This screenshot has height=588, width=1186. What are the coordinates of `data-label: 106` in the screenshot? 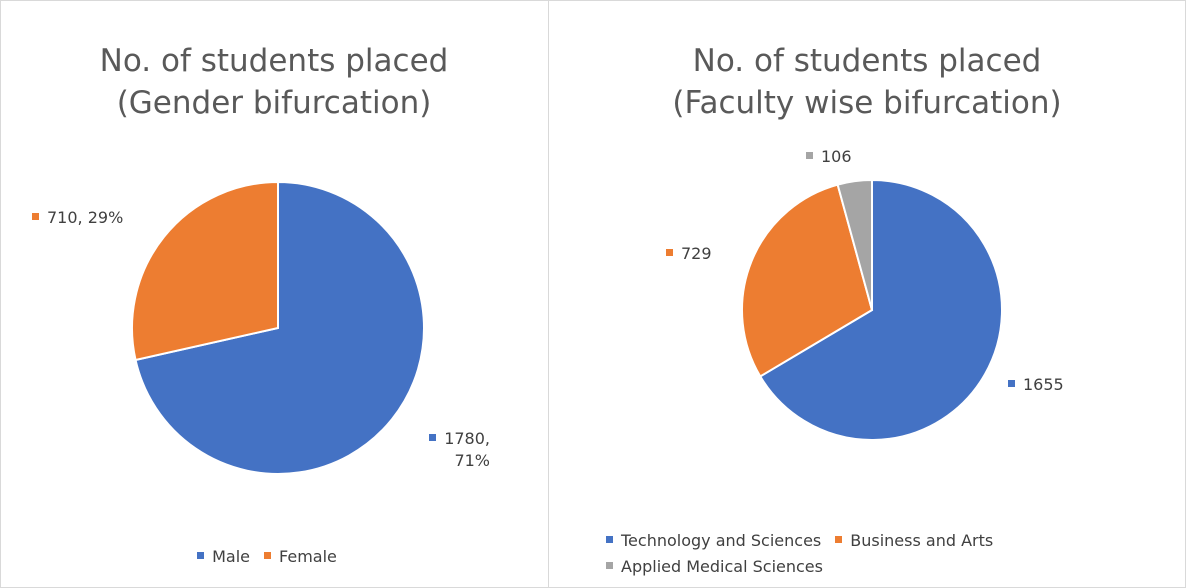 It's located at (856, 157).